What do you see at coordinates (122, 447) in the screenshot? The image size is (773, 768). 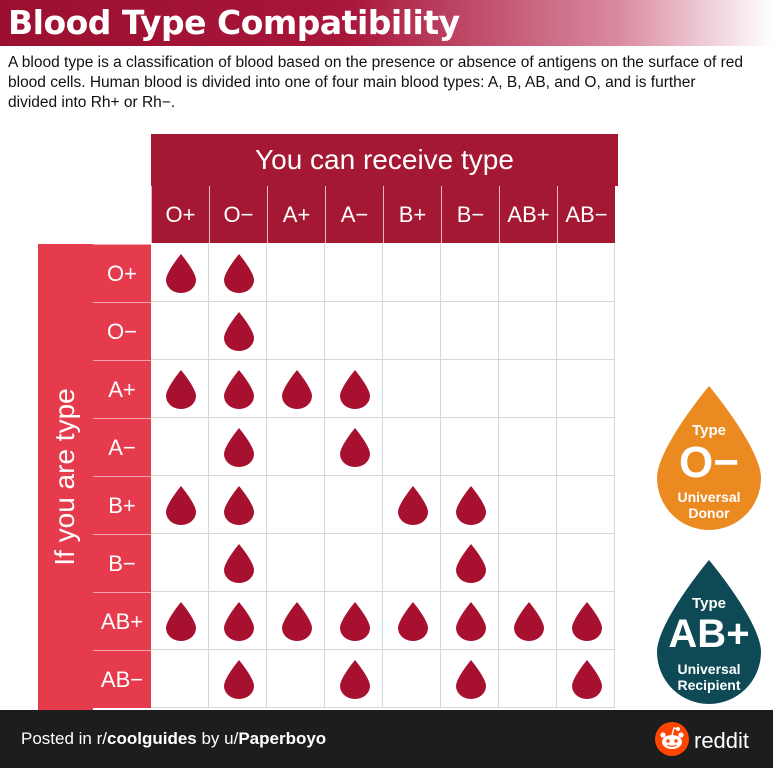 I see `row-header: A−` at bounding box center [122, 447].